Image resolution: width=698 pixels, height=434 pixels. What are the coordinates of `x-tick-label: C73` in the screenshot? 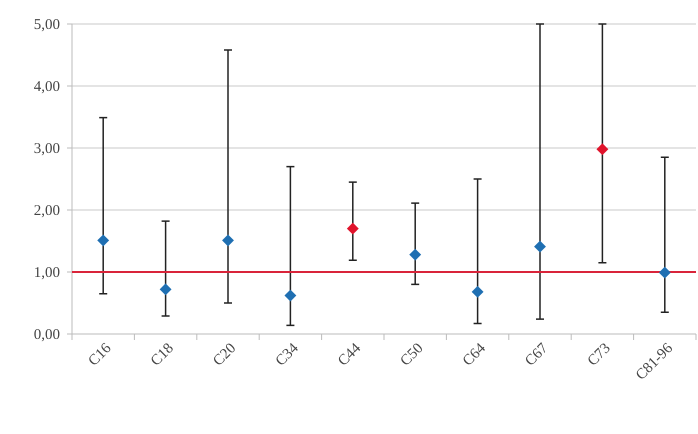 It's located at (599, 355).